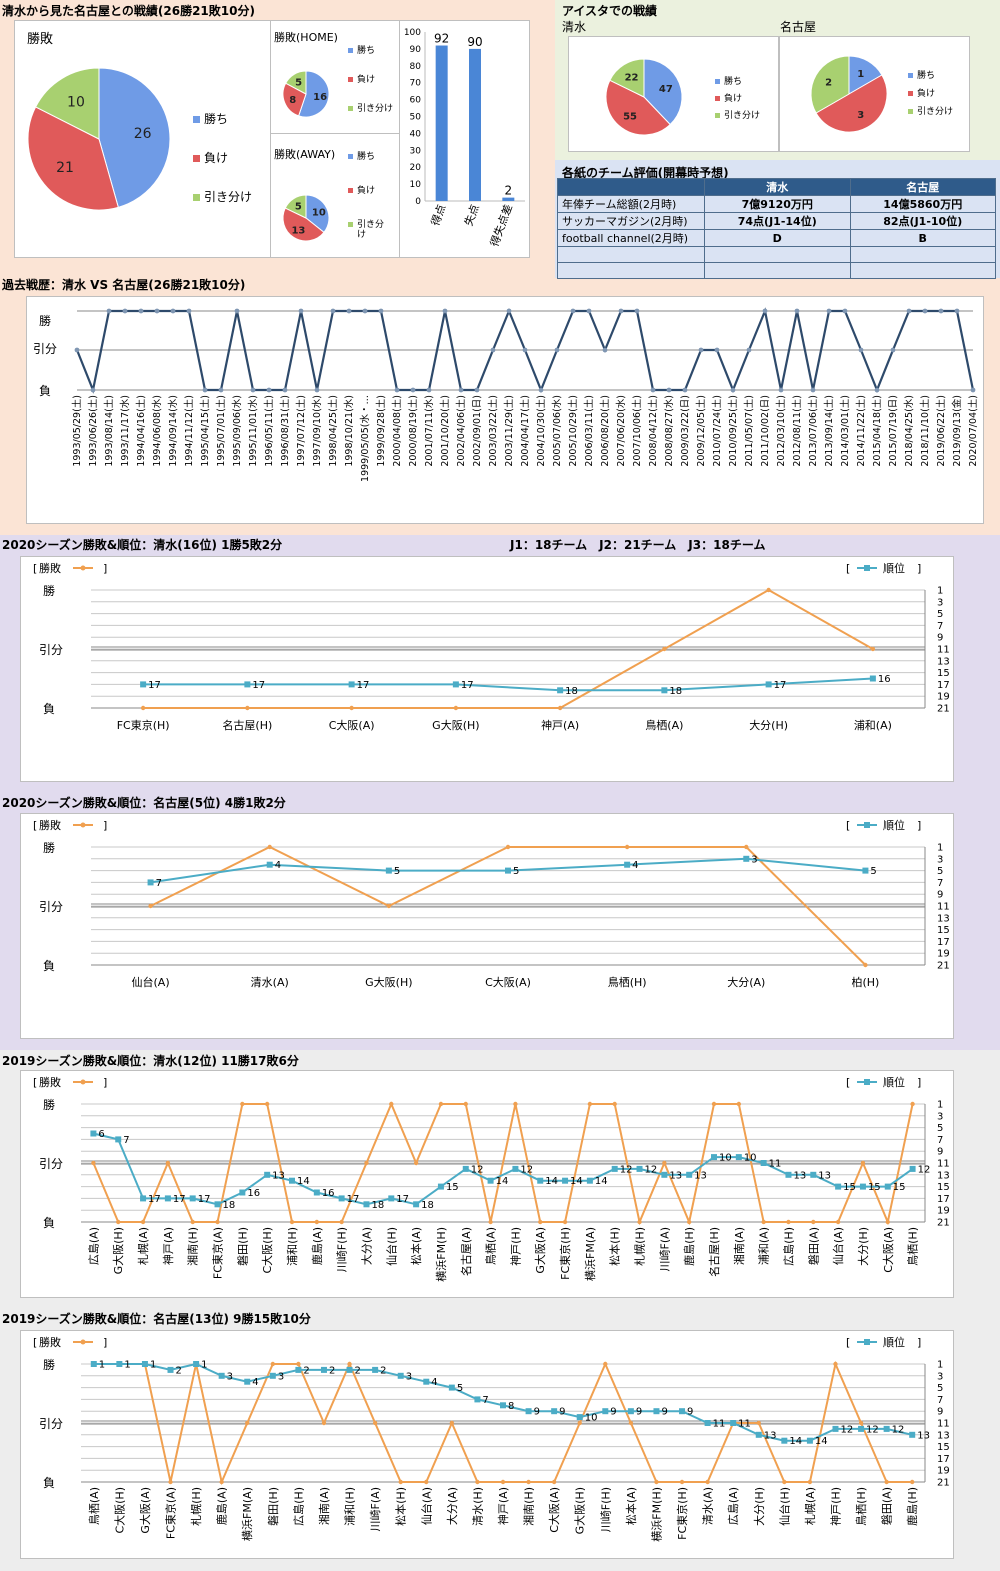  Describe the element at coordinates (943, 1447) in the screenshot. I see `rank-tick-label: 15` at that location.